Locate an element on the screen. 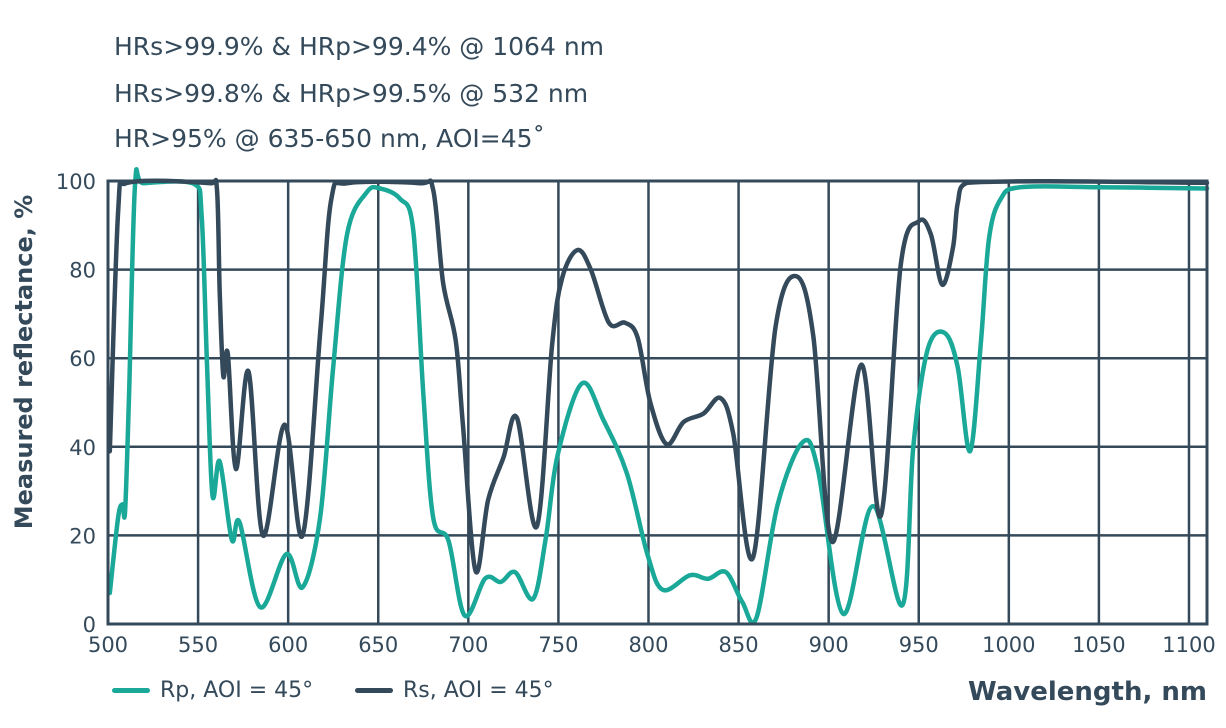  x-tick-label: 1050 is located at coordinates (1098, 645).